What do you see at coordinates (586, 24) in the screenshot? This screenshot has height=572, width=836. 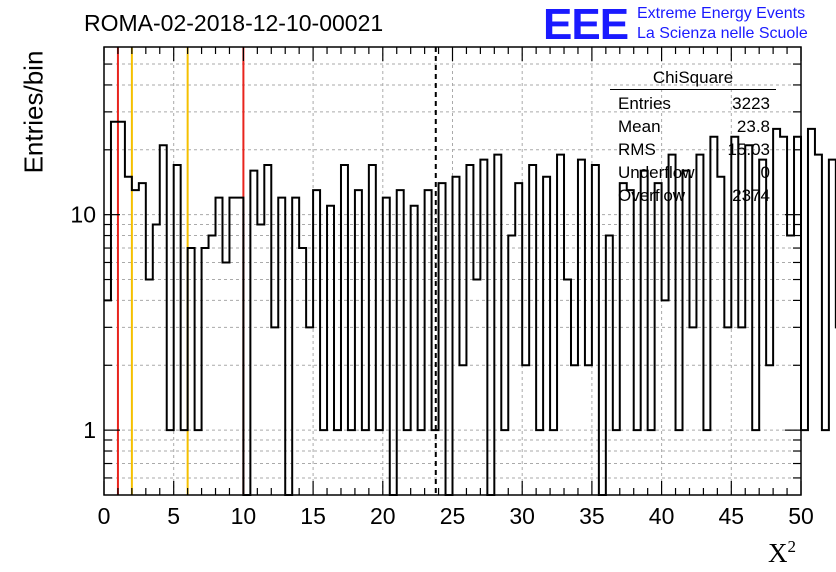 I see `eee-logo: EEE` at bounding box center [586, 24].